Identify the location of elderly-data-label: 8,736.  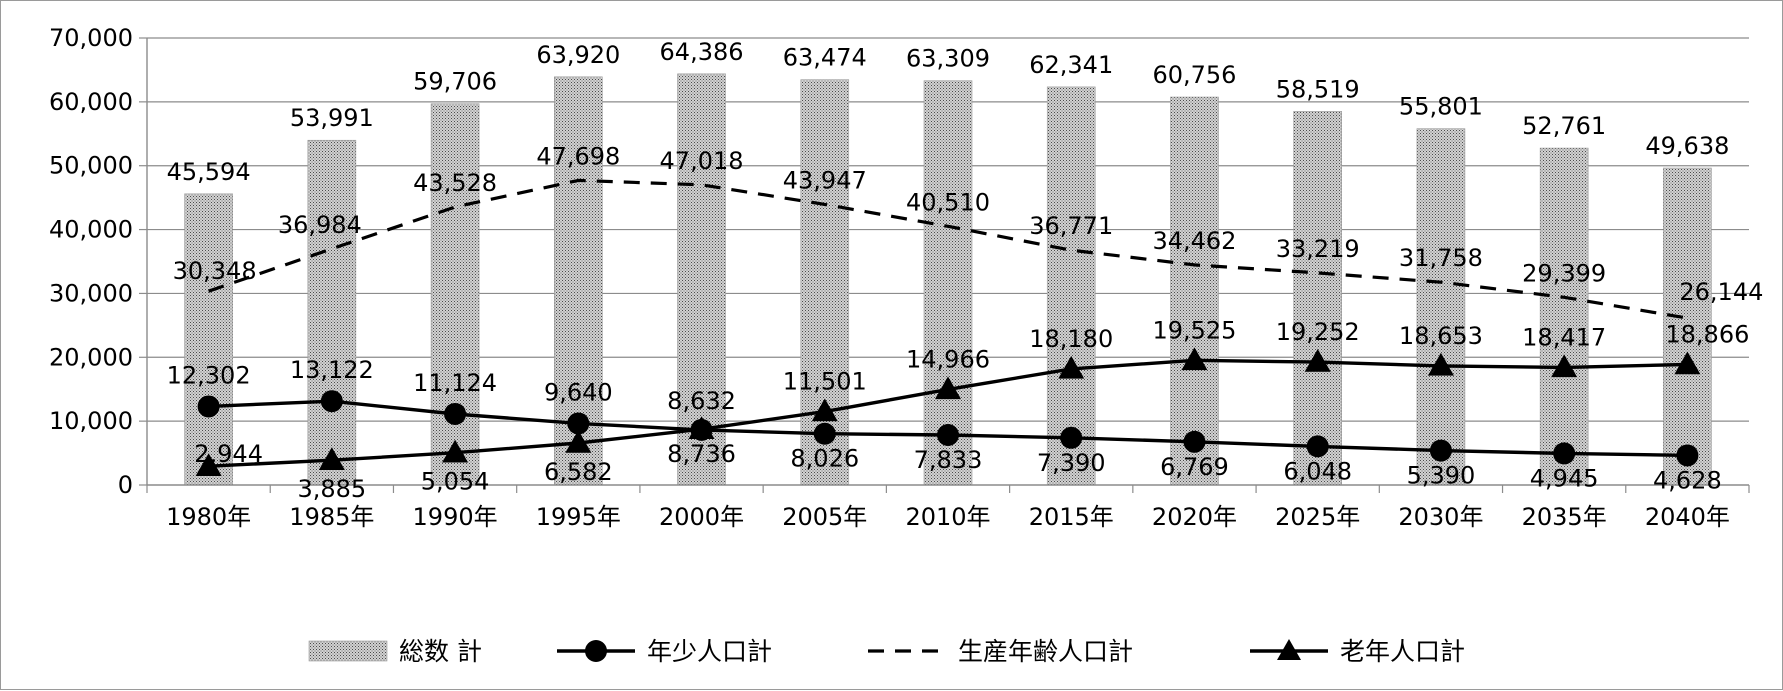
(701, 454).